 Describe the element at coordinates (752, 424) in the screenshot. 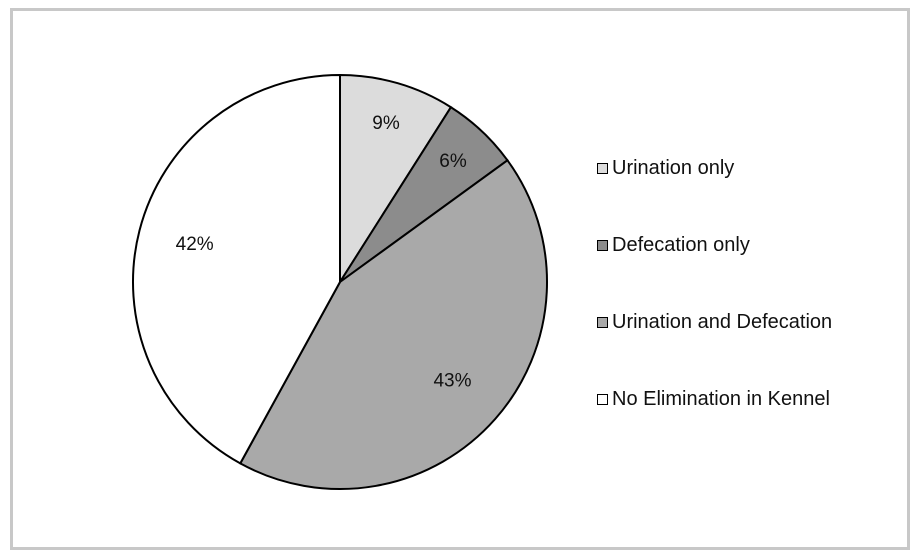

I see `legend-item: No Elimination in Kennel` at that location.